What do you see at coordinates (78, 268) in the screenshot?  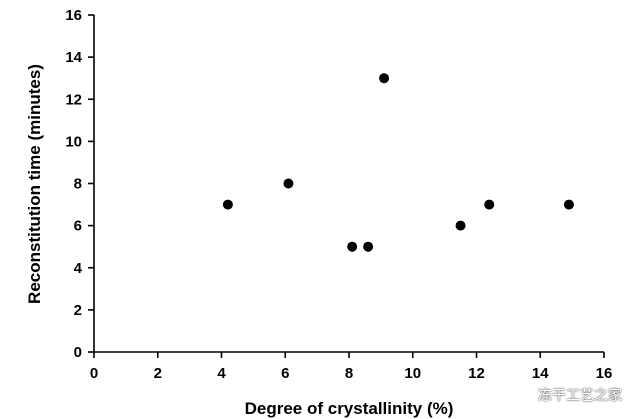 I see `y-tick-label: 4` at bounding box center [78, 268].